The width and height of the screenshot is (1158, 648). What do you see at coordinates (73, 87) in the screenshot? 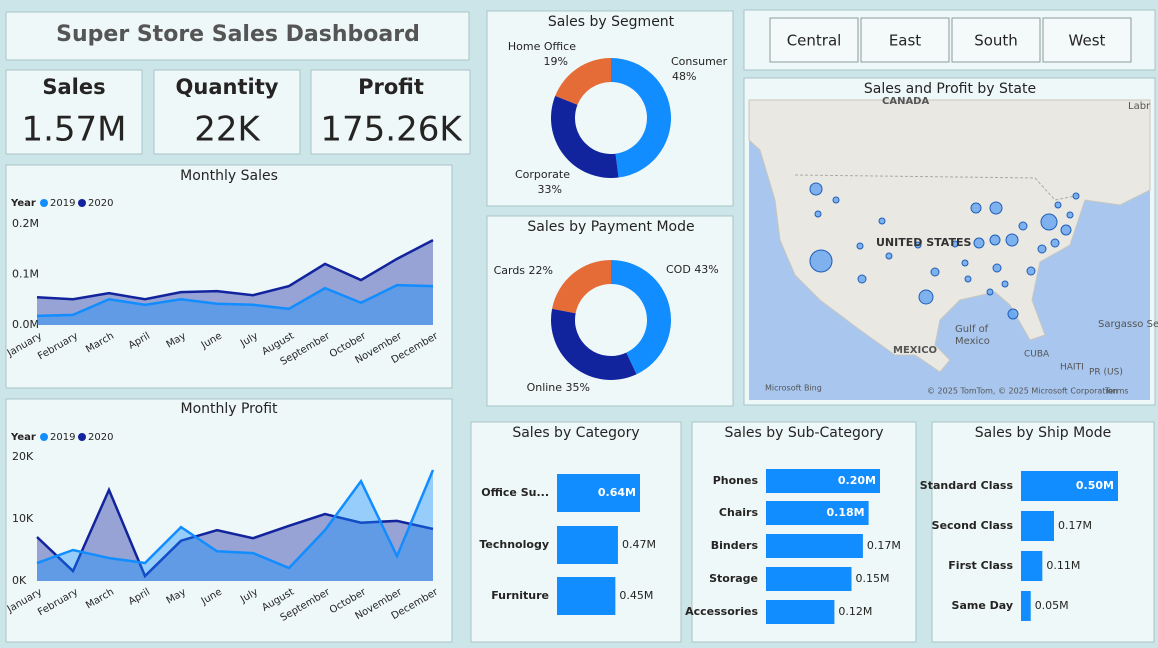
I see `kpi-label: Sales` at bounding box center [73, 87].